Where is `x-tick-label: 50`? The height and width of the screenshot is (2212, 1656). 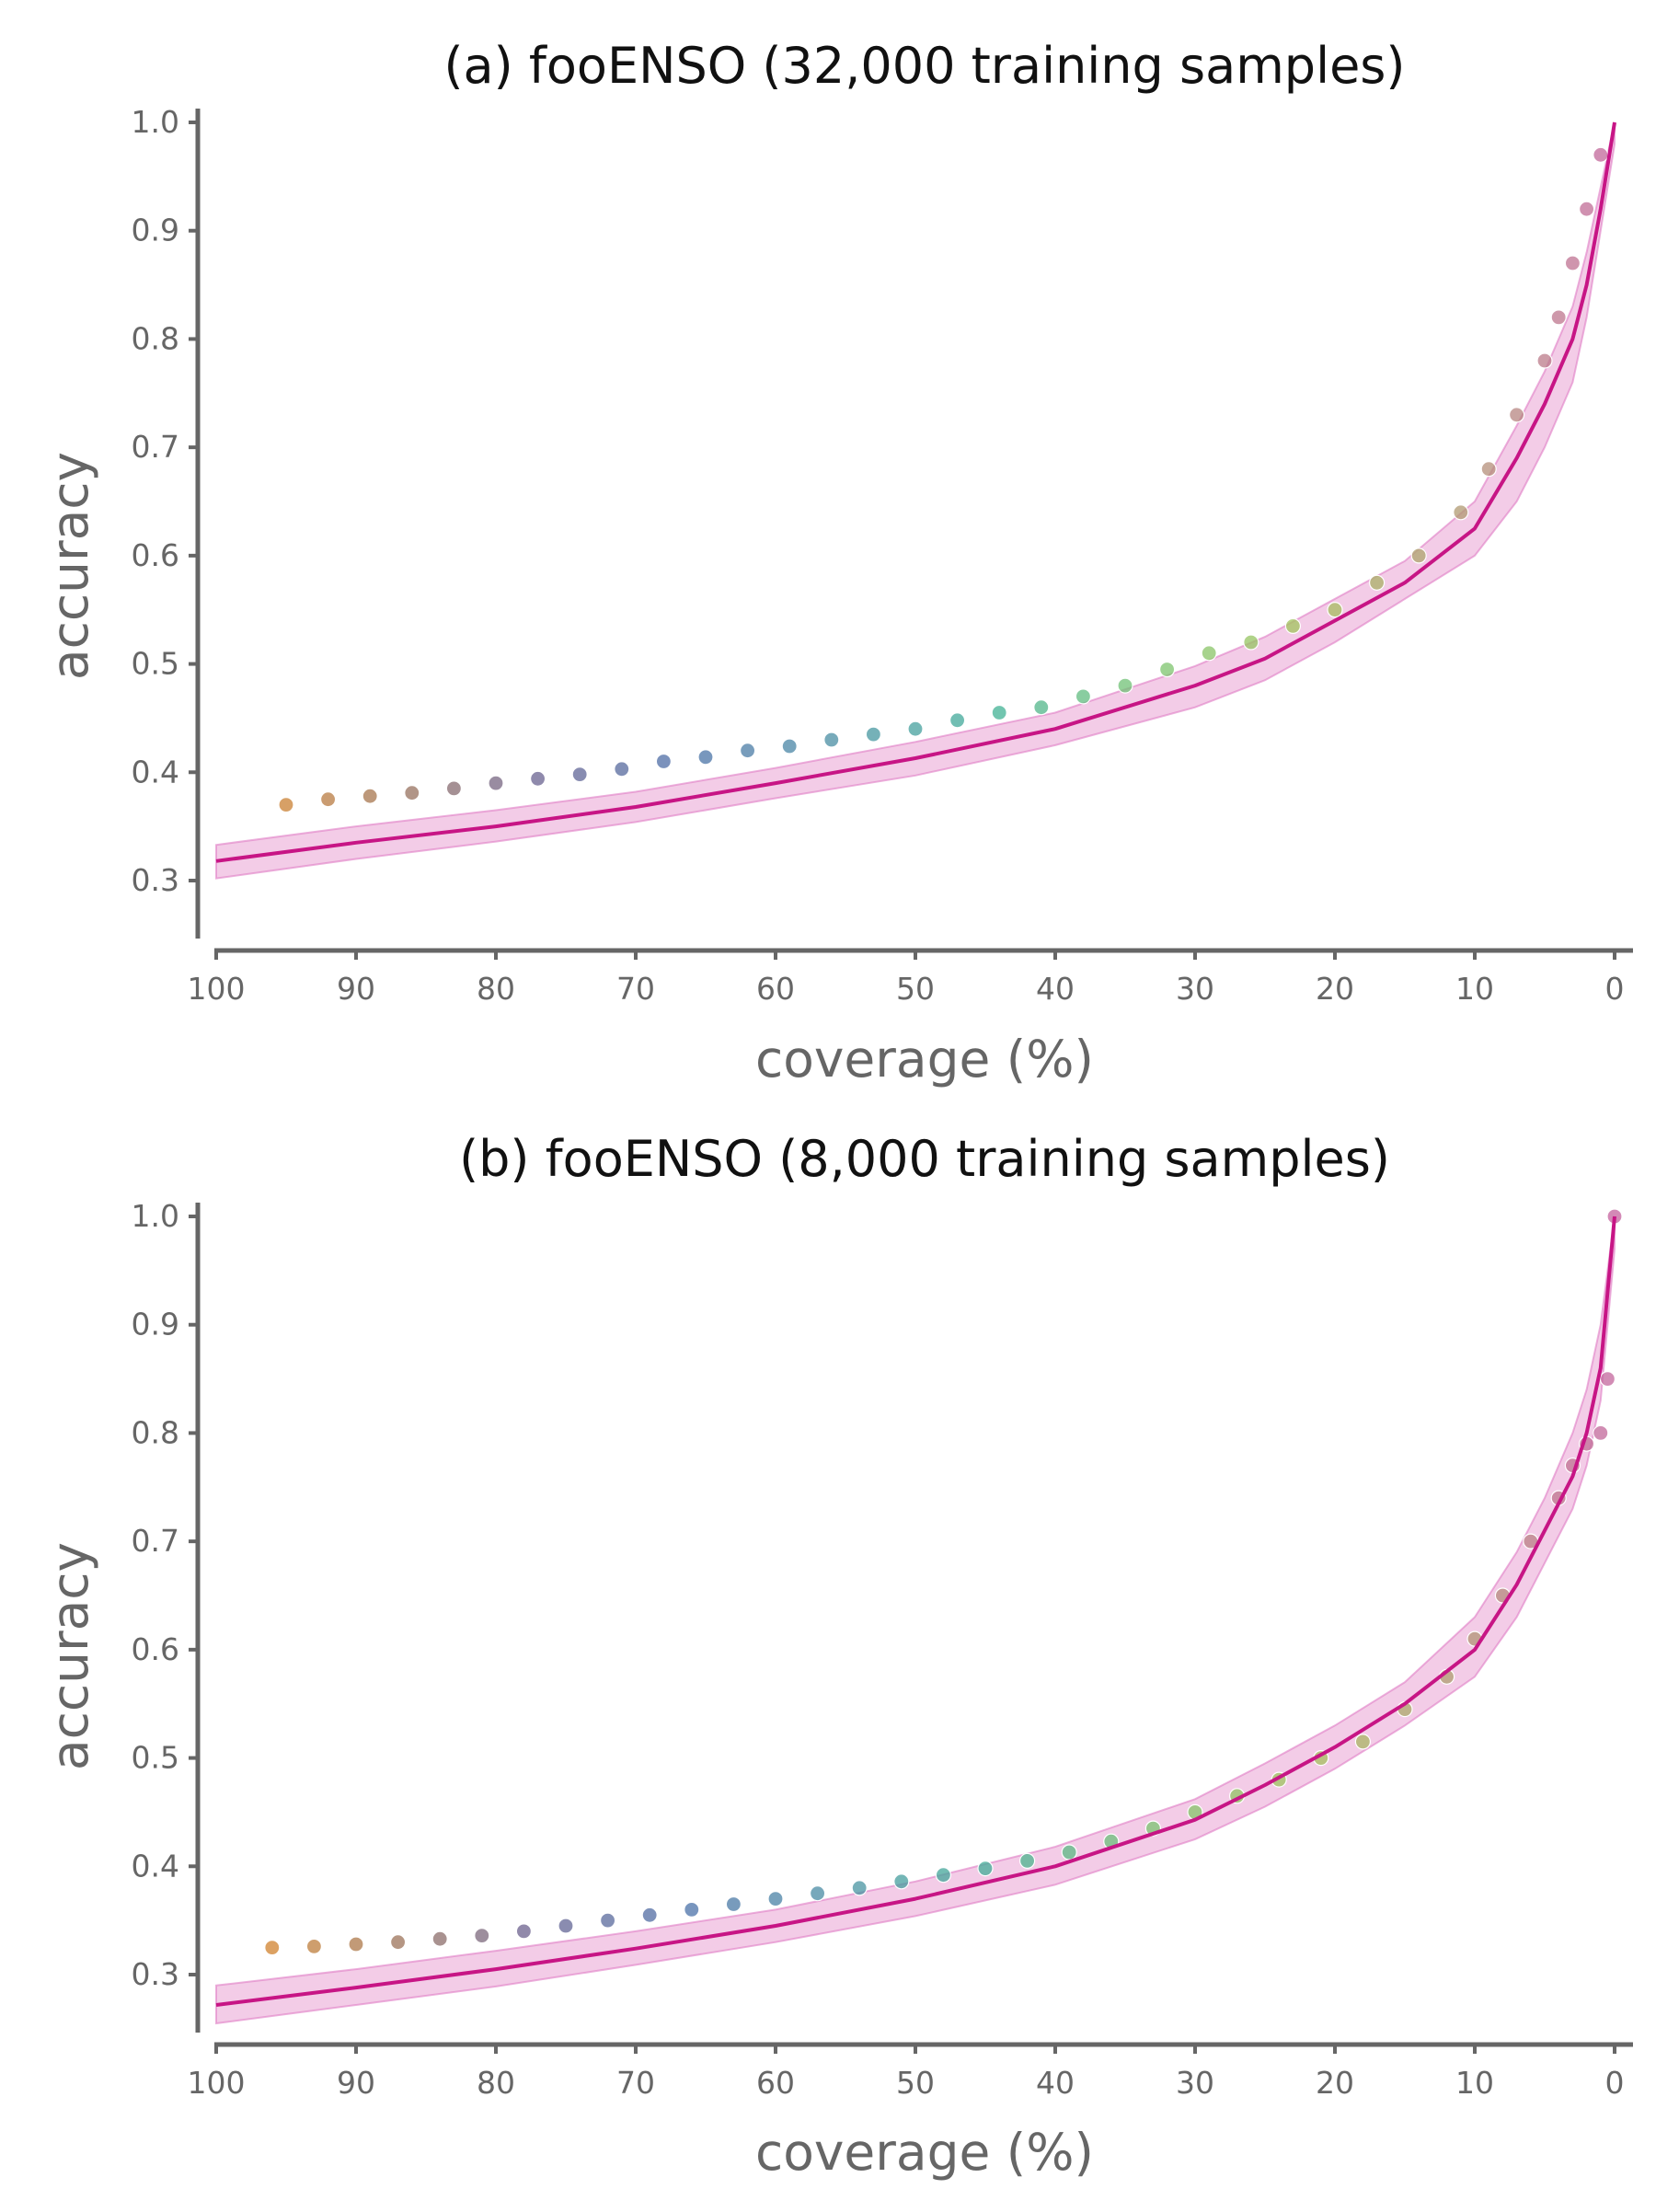 x-tick-label: 50 is located at coordinates (915, 2083).